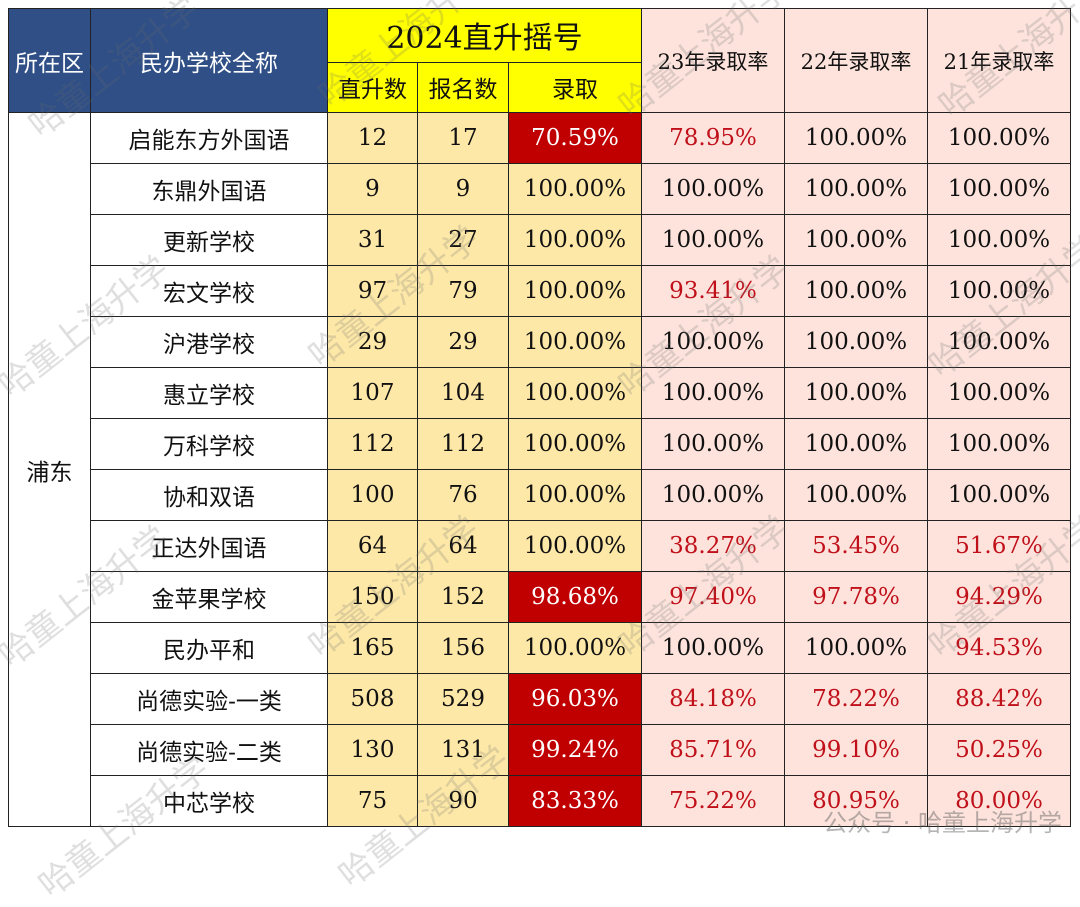 The width and height of the screenshot is (1080, 907). I want to click on rate-2021-cell: 88.42%, so click(999, 699).